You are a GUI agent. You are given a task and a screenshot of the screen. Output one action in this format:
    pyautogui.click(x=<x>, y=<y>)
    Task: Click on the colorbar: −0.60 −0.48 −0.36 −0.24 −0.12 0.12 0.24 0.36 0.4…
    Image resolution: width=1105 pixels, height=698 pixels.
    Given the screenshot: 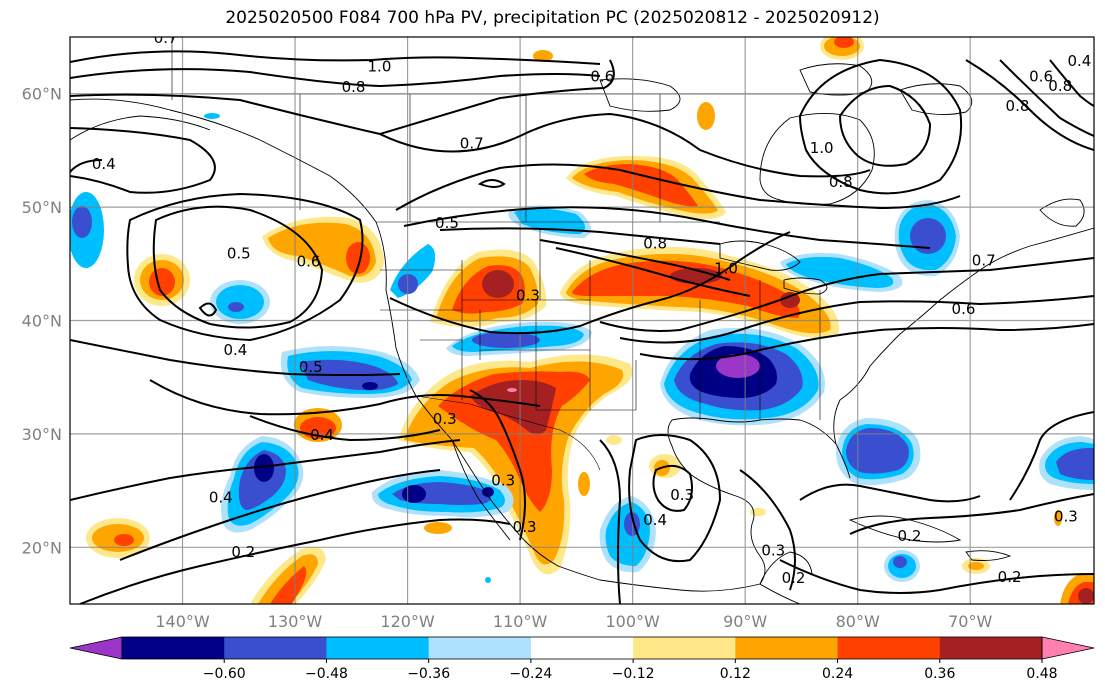 What is the action you would take?
    pyautogui.click(x=582, y=659)
    